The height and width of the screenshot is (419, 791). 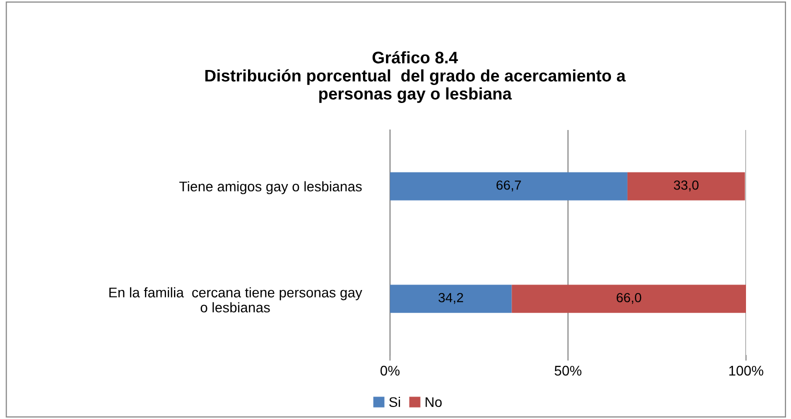 I want to click on x-tick-label: 0%, so click(x=390, y=371).